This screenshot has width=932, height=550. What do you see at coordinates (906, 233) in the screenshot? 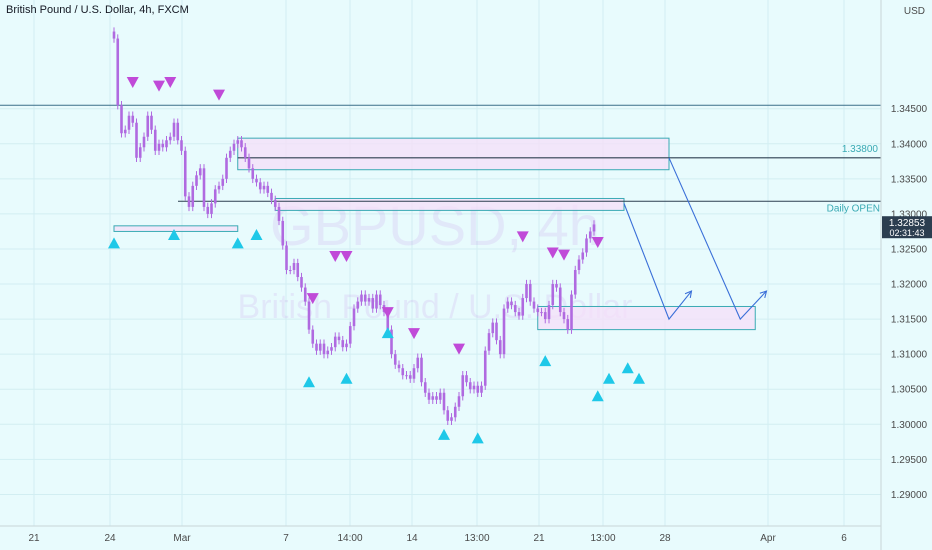
I see `bar-countdown: 02:31:43` at bounding box center [906, 233].